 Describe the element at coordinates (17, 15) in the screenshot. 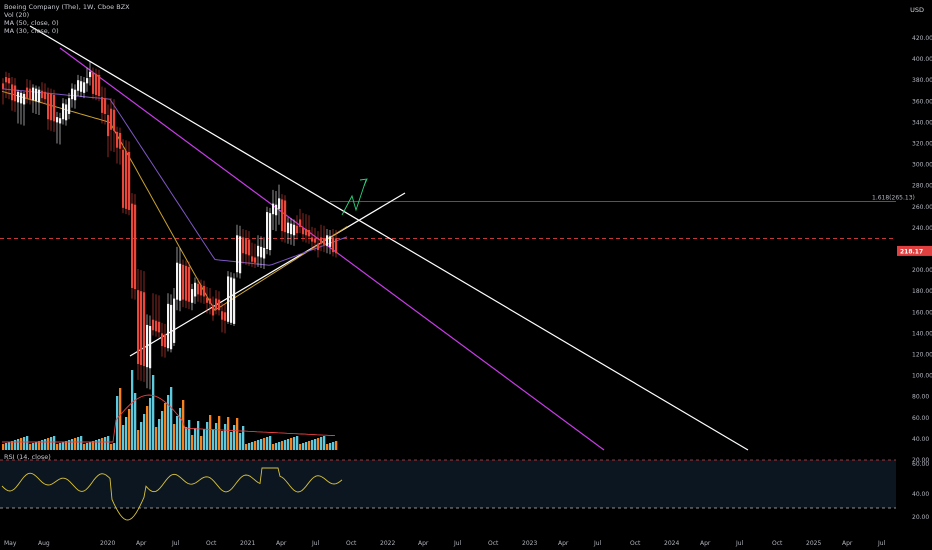

I see `volume-legend: Vol (20)` at that location.